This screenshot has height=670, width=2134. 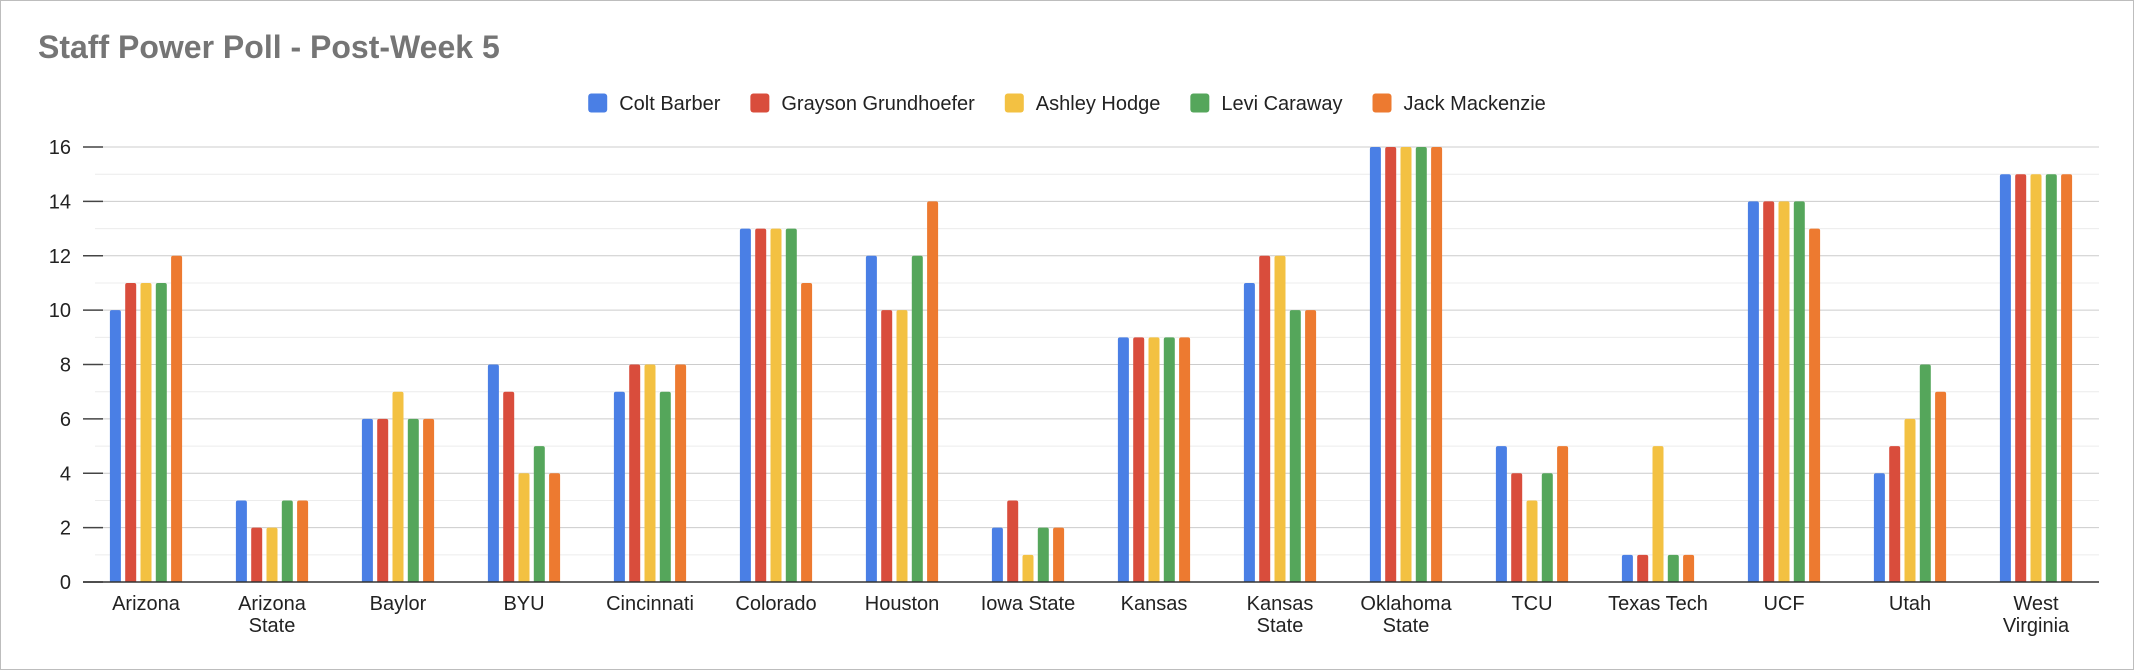 What do you see at coordinates (775, 604) in the screenshot?
I see `x-tick-label: Colorado` at bounding box center [775, 604].